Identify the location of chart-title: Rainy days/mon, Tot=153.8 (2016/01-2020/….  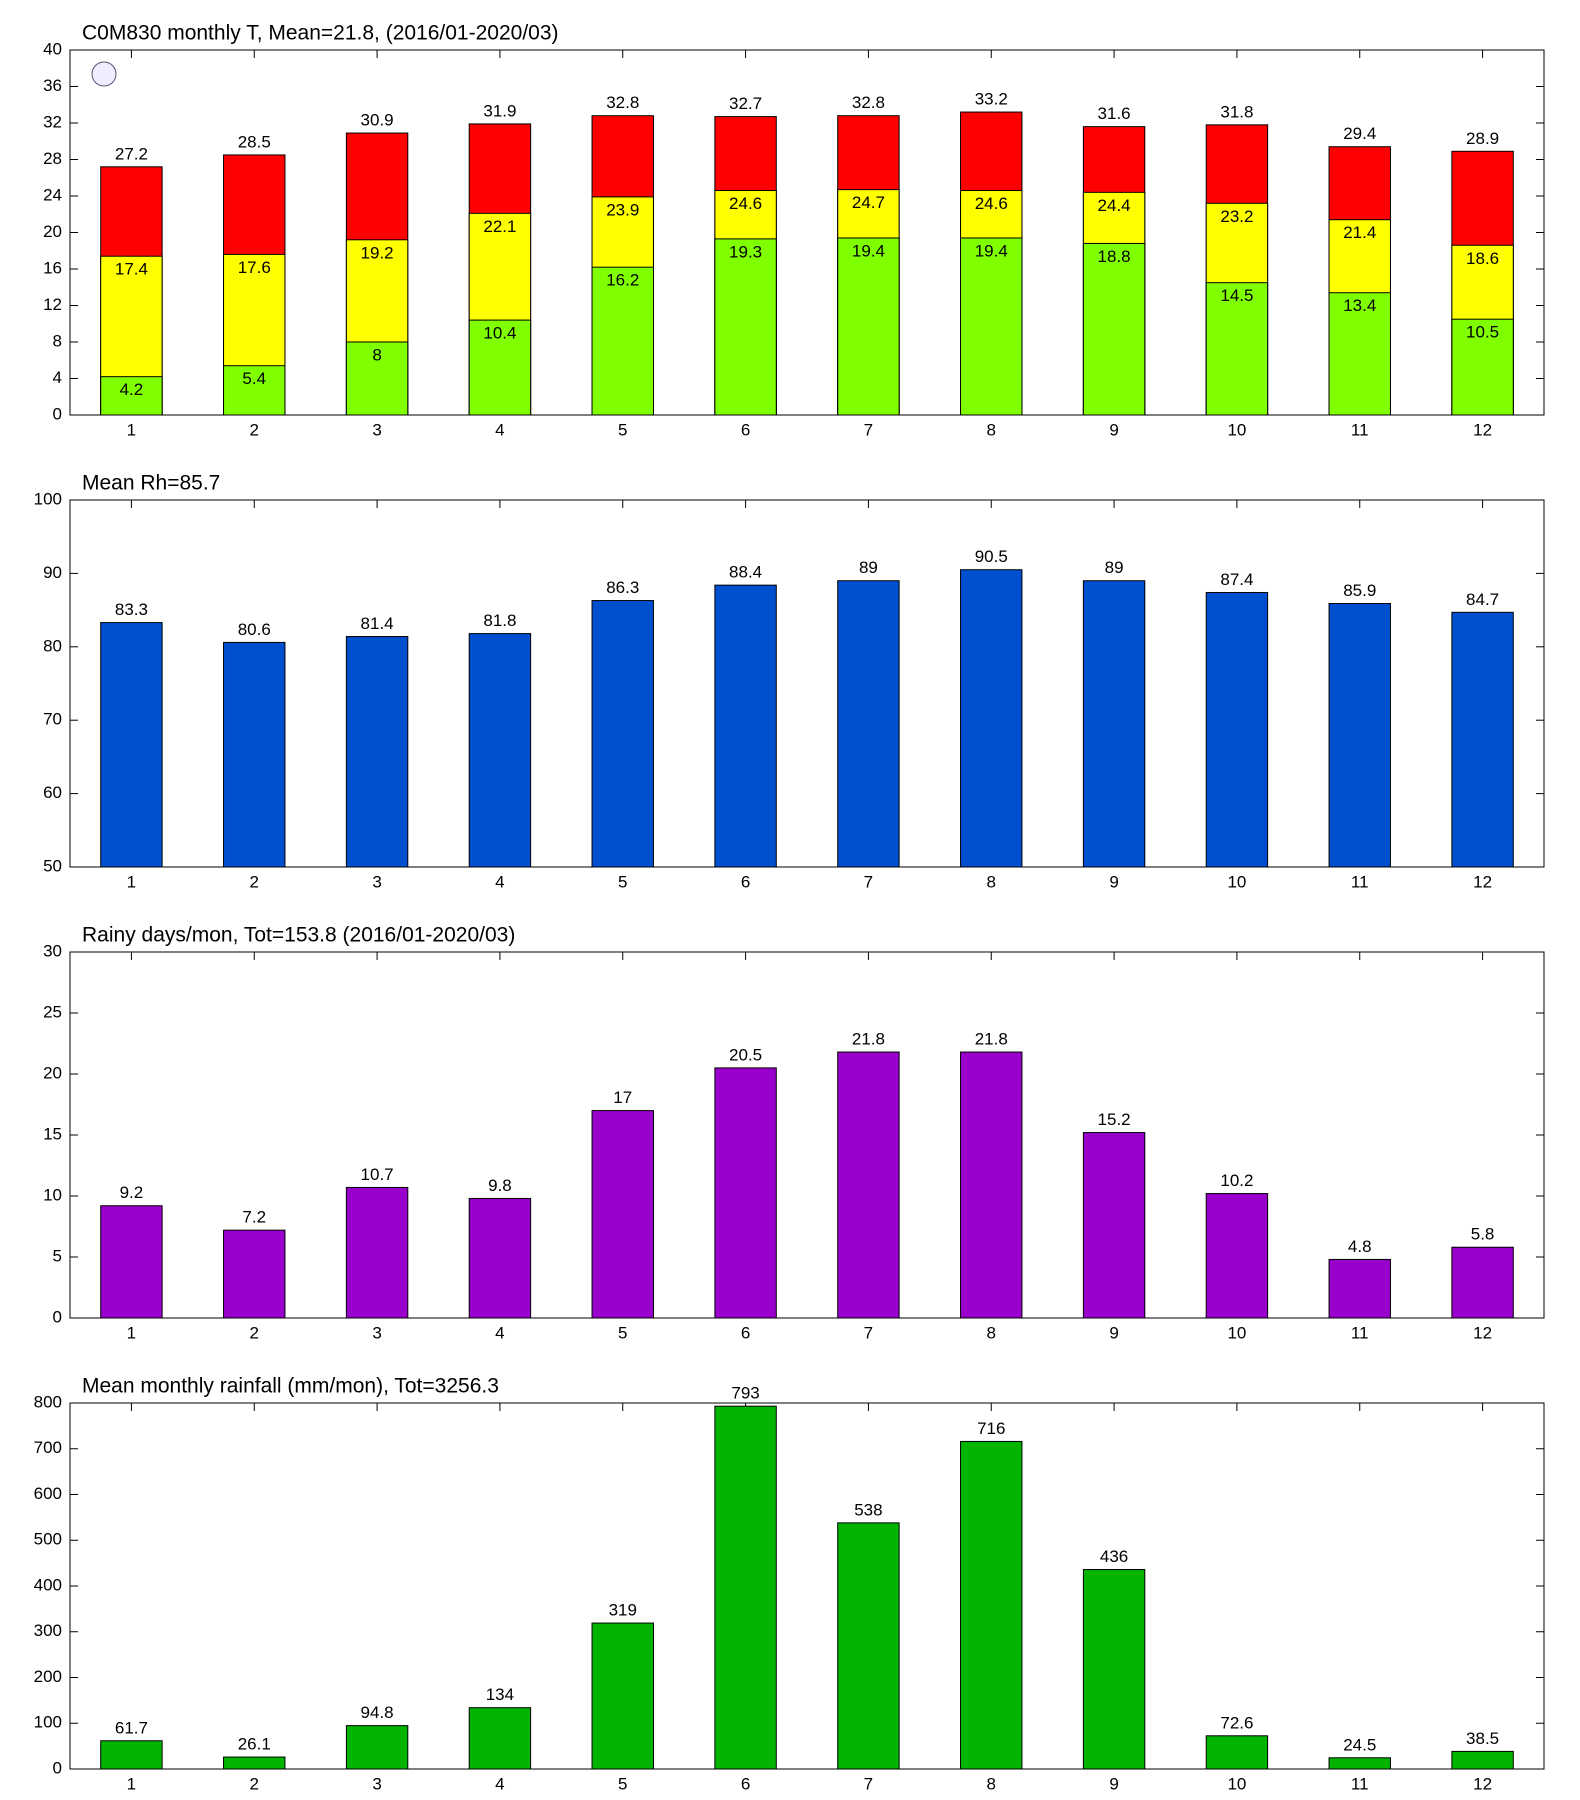
(298, 935).